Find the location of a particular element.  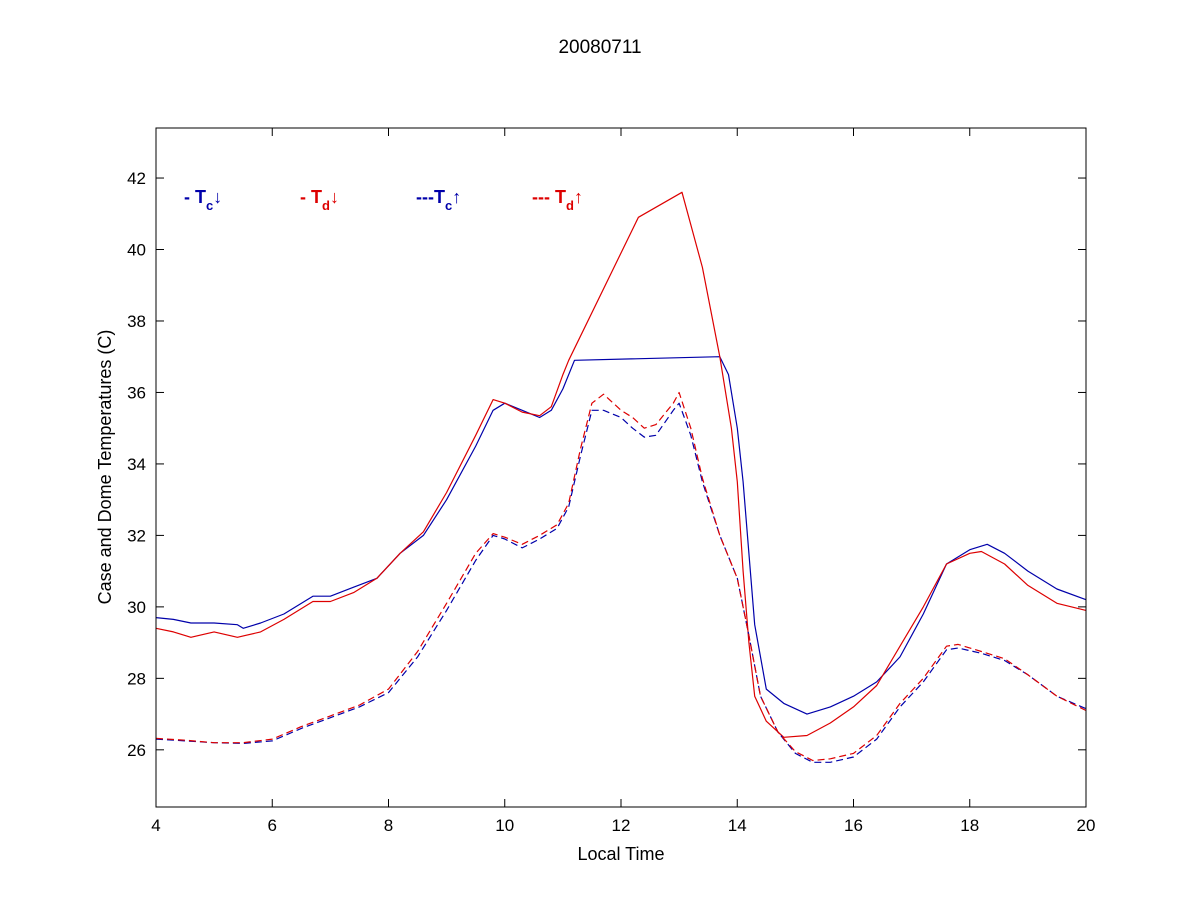

chart-title: 20080711 is located at coordinates (599, 47).